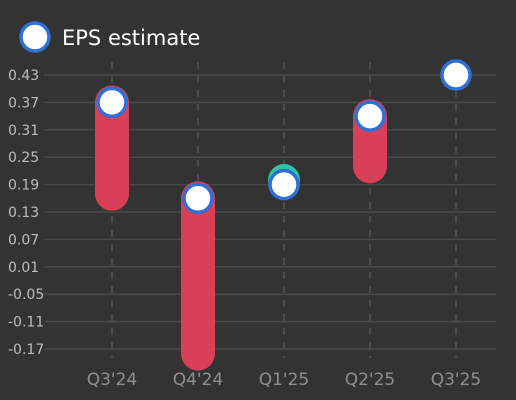 The image size is (516, 400). I want to click on x-tick-label: Q3'24, so click(112, 380).